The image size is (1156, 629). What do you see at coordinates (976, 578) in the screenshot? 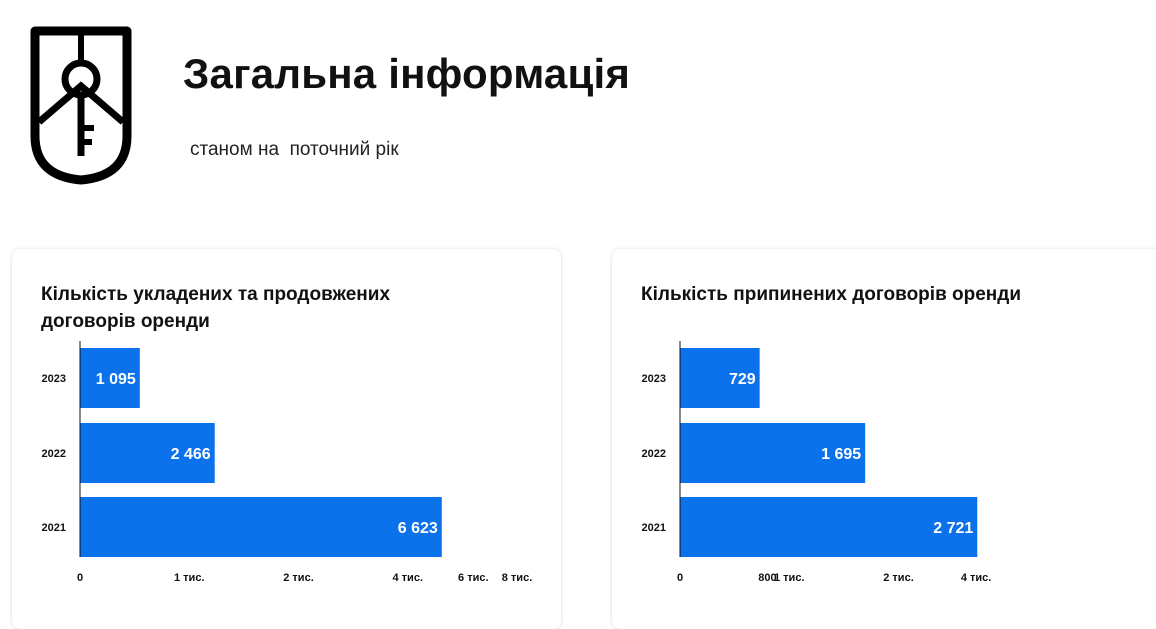
I see `x-tick-label-4: 4 тис.` at bounding box center [976, 578].